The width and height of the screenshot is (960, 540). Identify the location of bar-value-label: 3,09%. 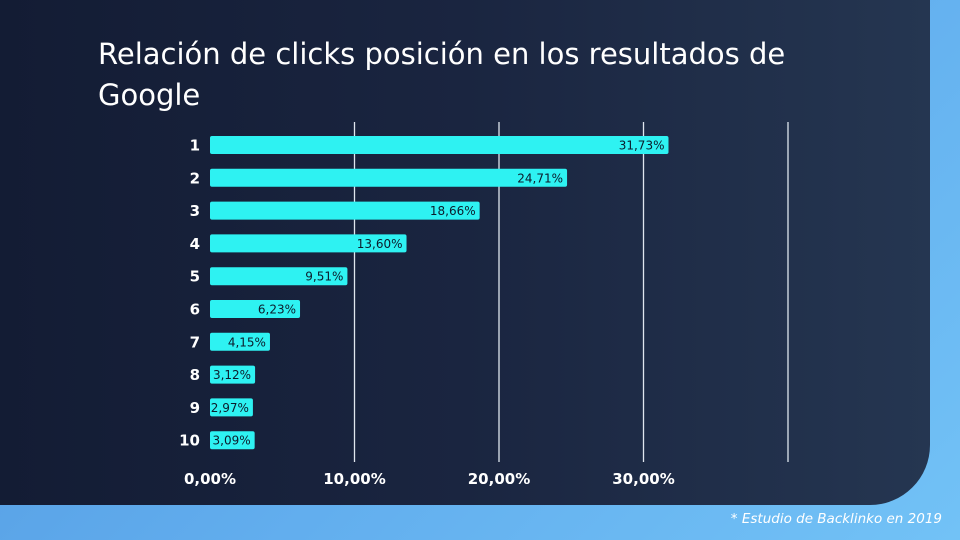
(232, 441).